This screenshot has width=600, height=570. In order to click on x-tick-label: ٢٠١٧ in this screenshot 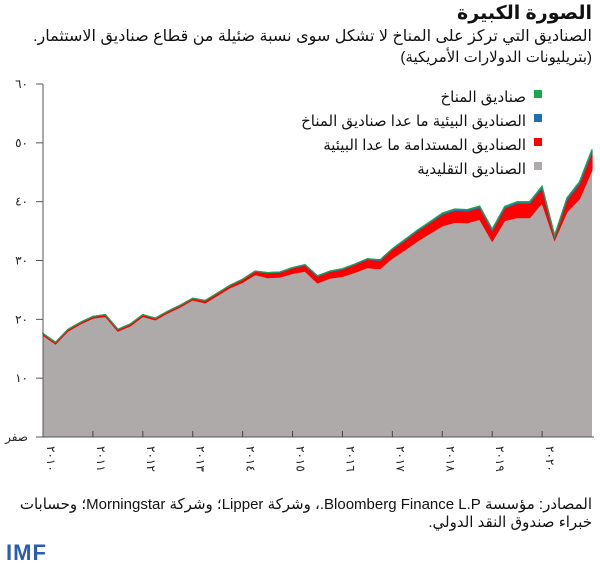, I will do `click(400, 459)`.